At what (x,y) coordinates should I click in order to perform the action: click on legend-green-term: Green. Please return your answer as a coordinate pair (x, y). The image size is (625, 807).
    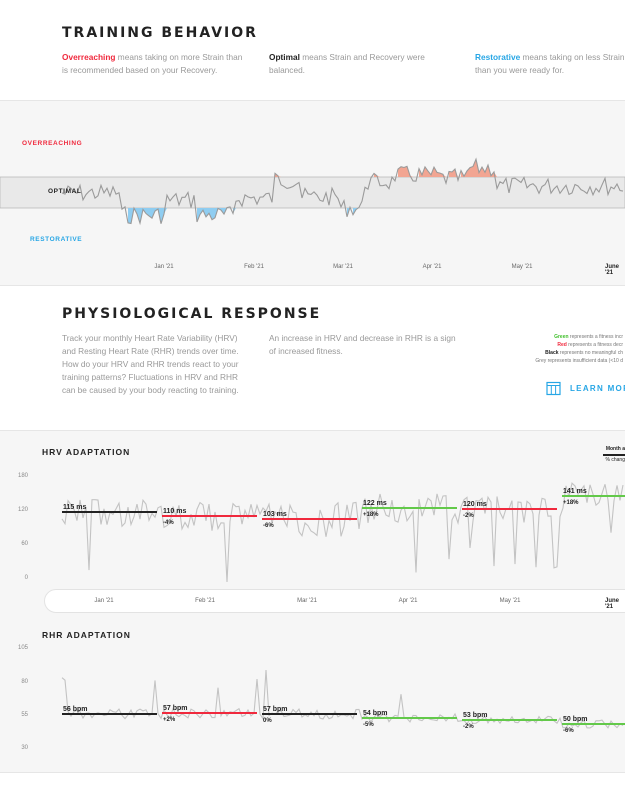
    Looking at the image, I should click on (561, 337).